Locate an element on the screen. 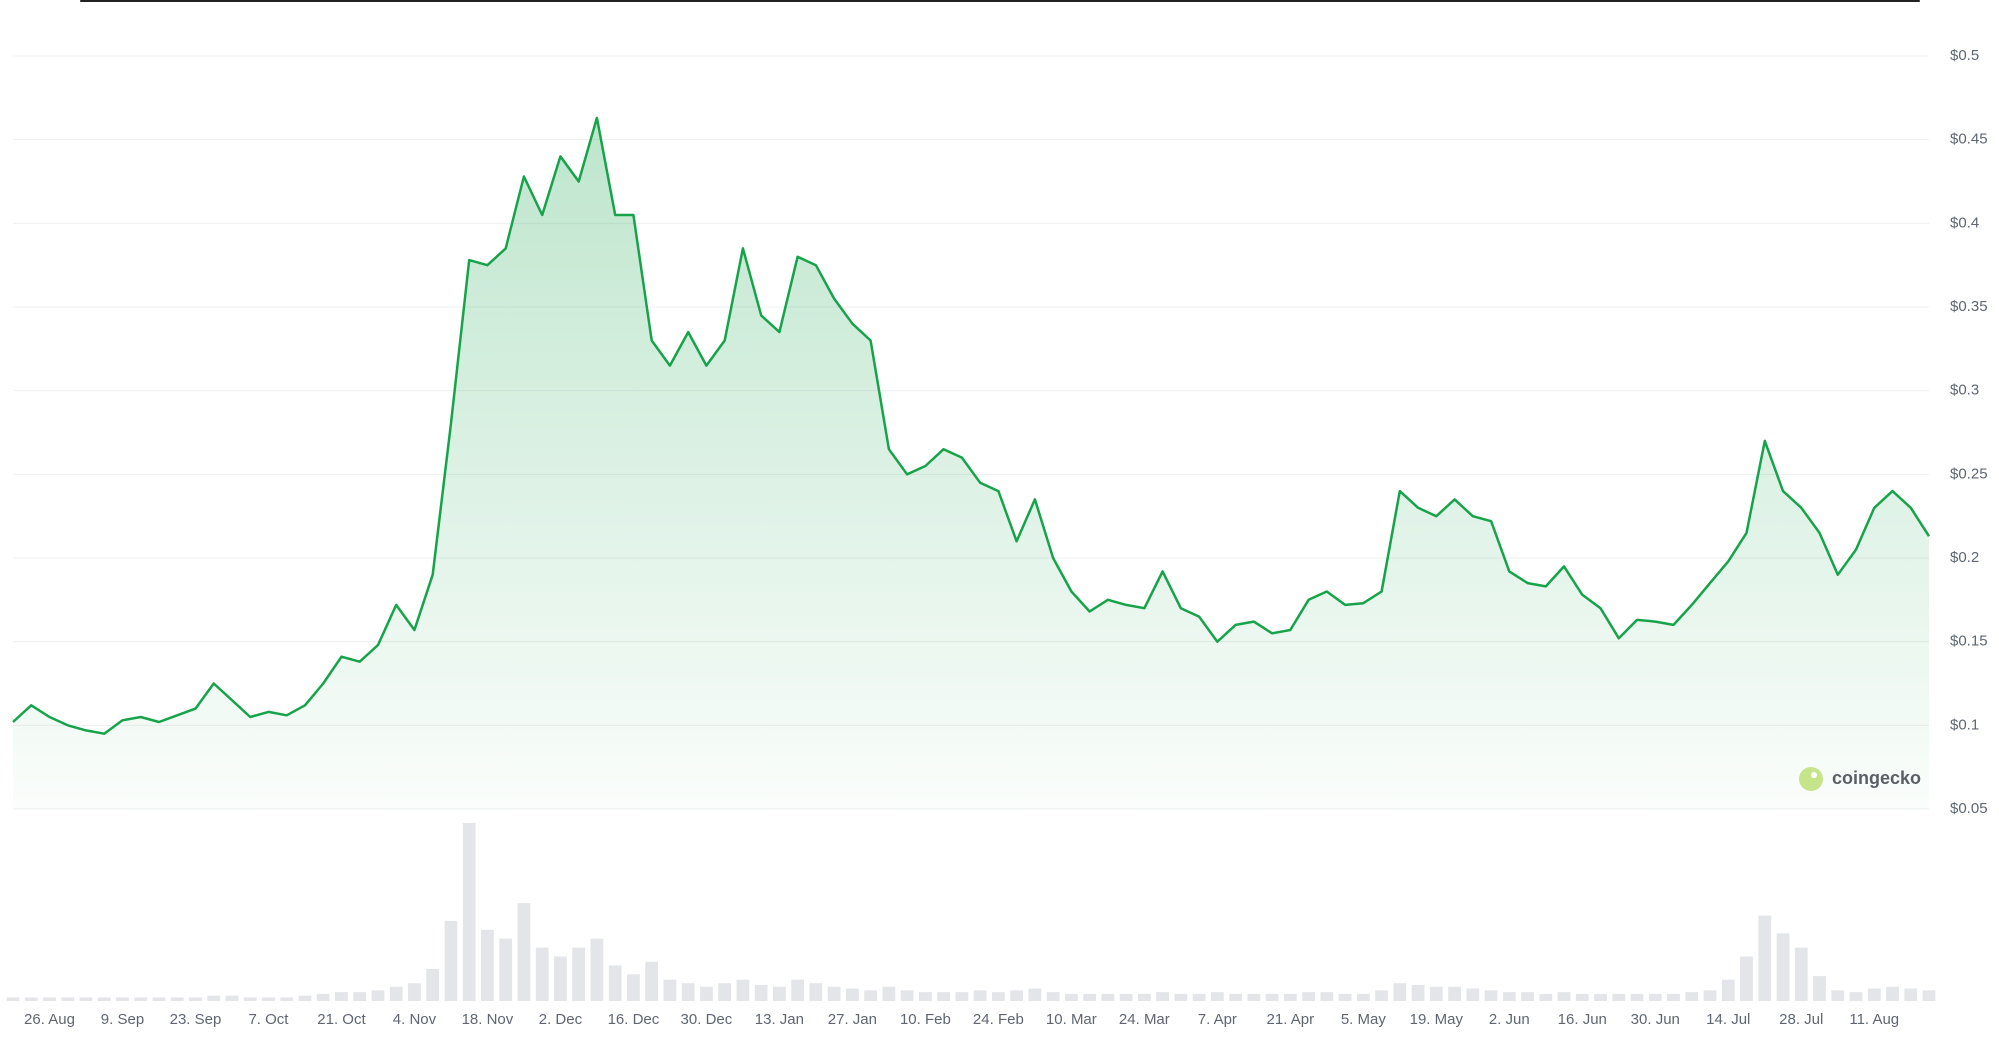  y-tick-label: $0.5 is located at coordinates (1964, 55).